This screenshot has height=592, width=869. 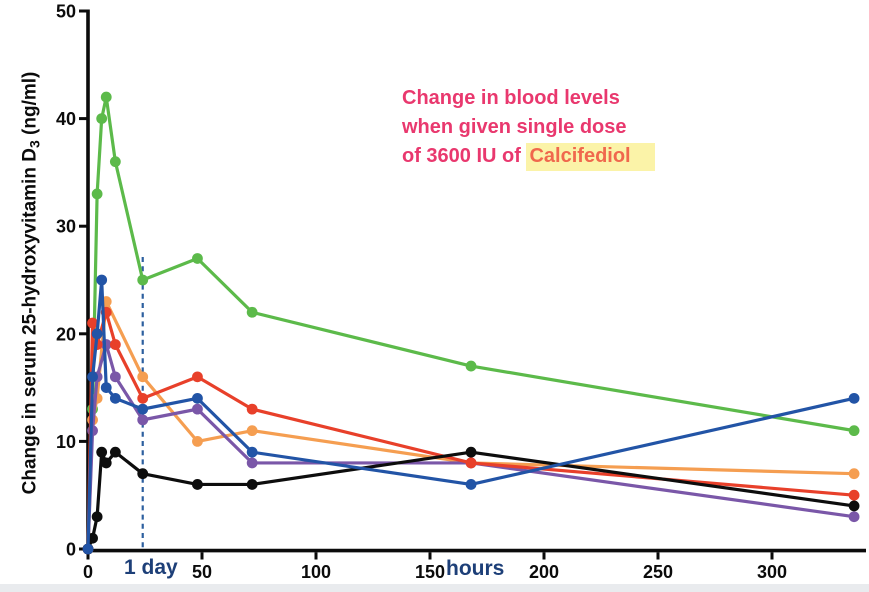 What do you see at coordinates (102, 452) in the screenshot?
I see `point-subject-black-6h` at bounding box center [102, 452].